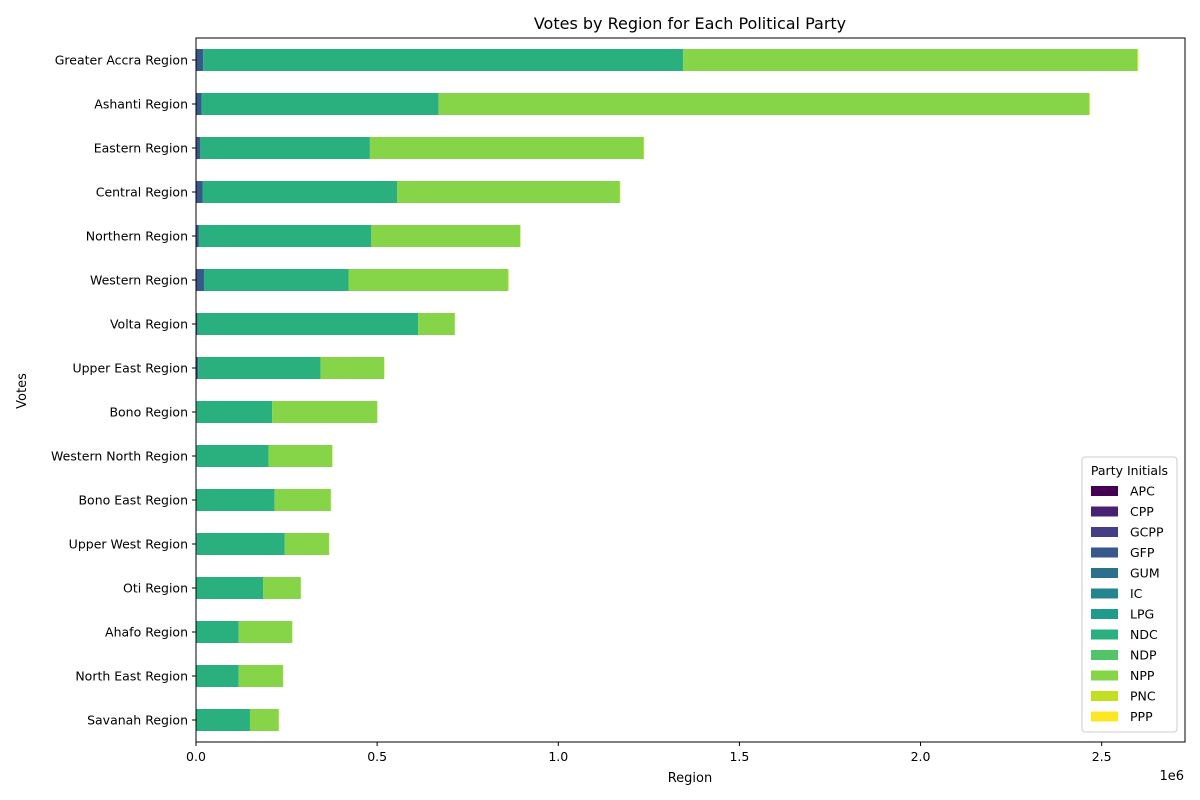 Image resolution: width=1200 pixels, height=800 pixels. I want to click on x-axis-title: Region, so click(690, 778).